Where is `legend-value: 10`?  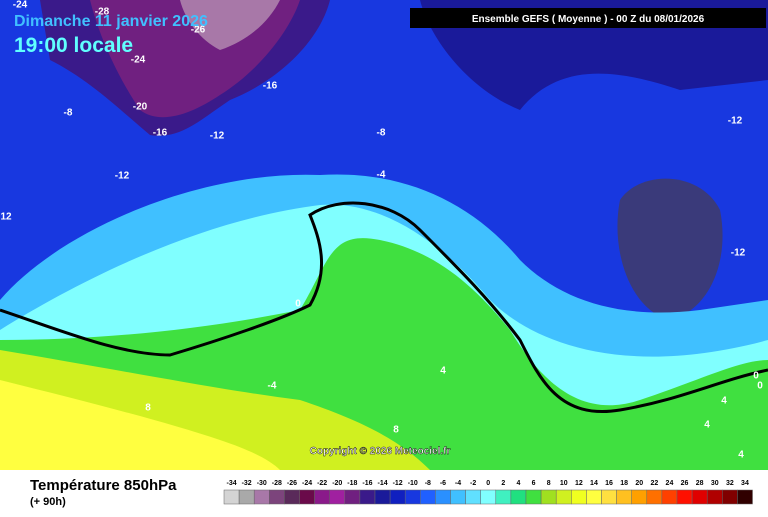 legend-value: 10 is located at coordinates (564, 483).